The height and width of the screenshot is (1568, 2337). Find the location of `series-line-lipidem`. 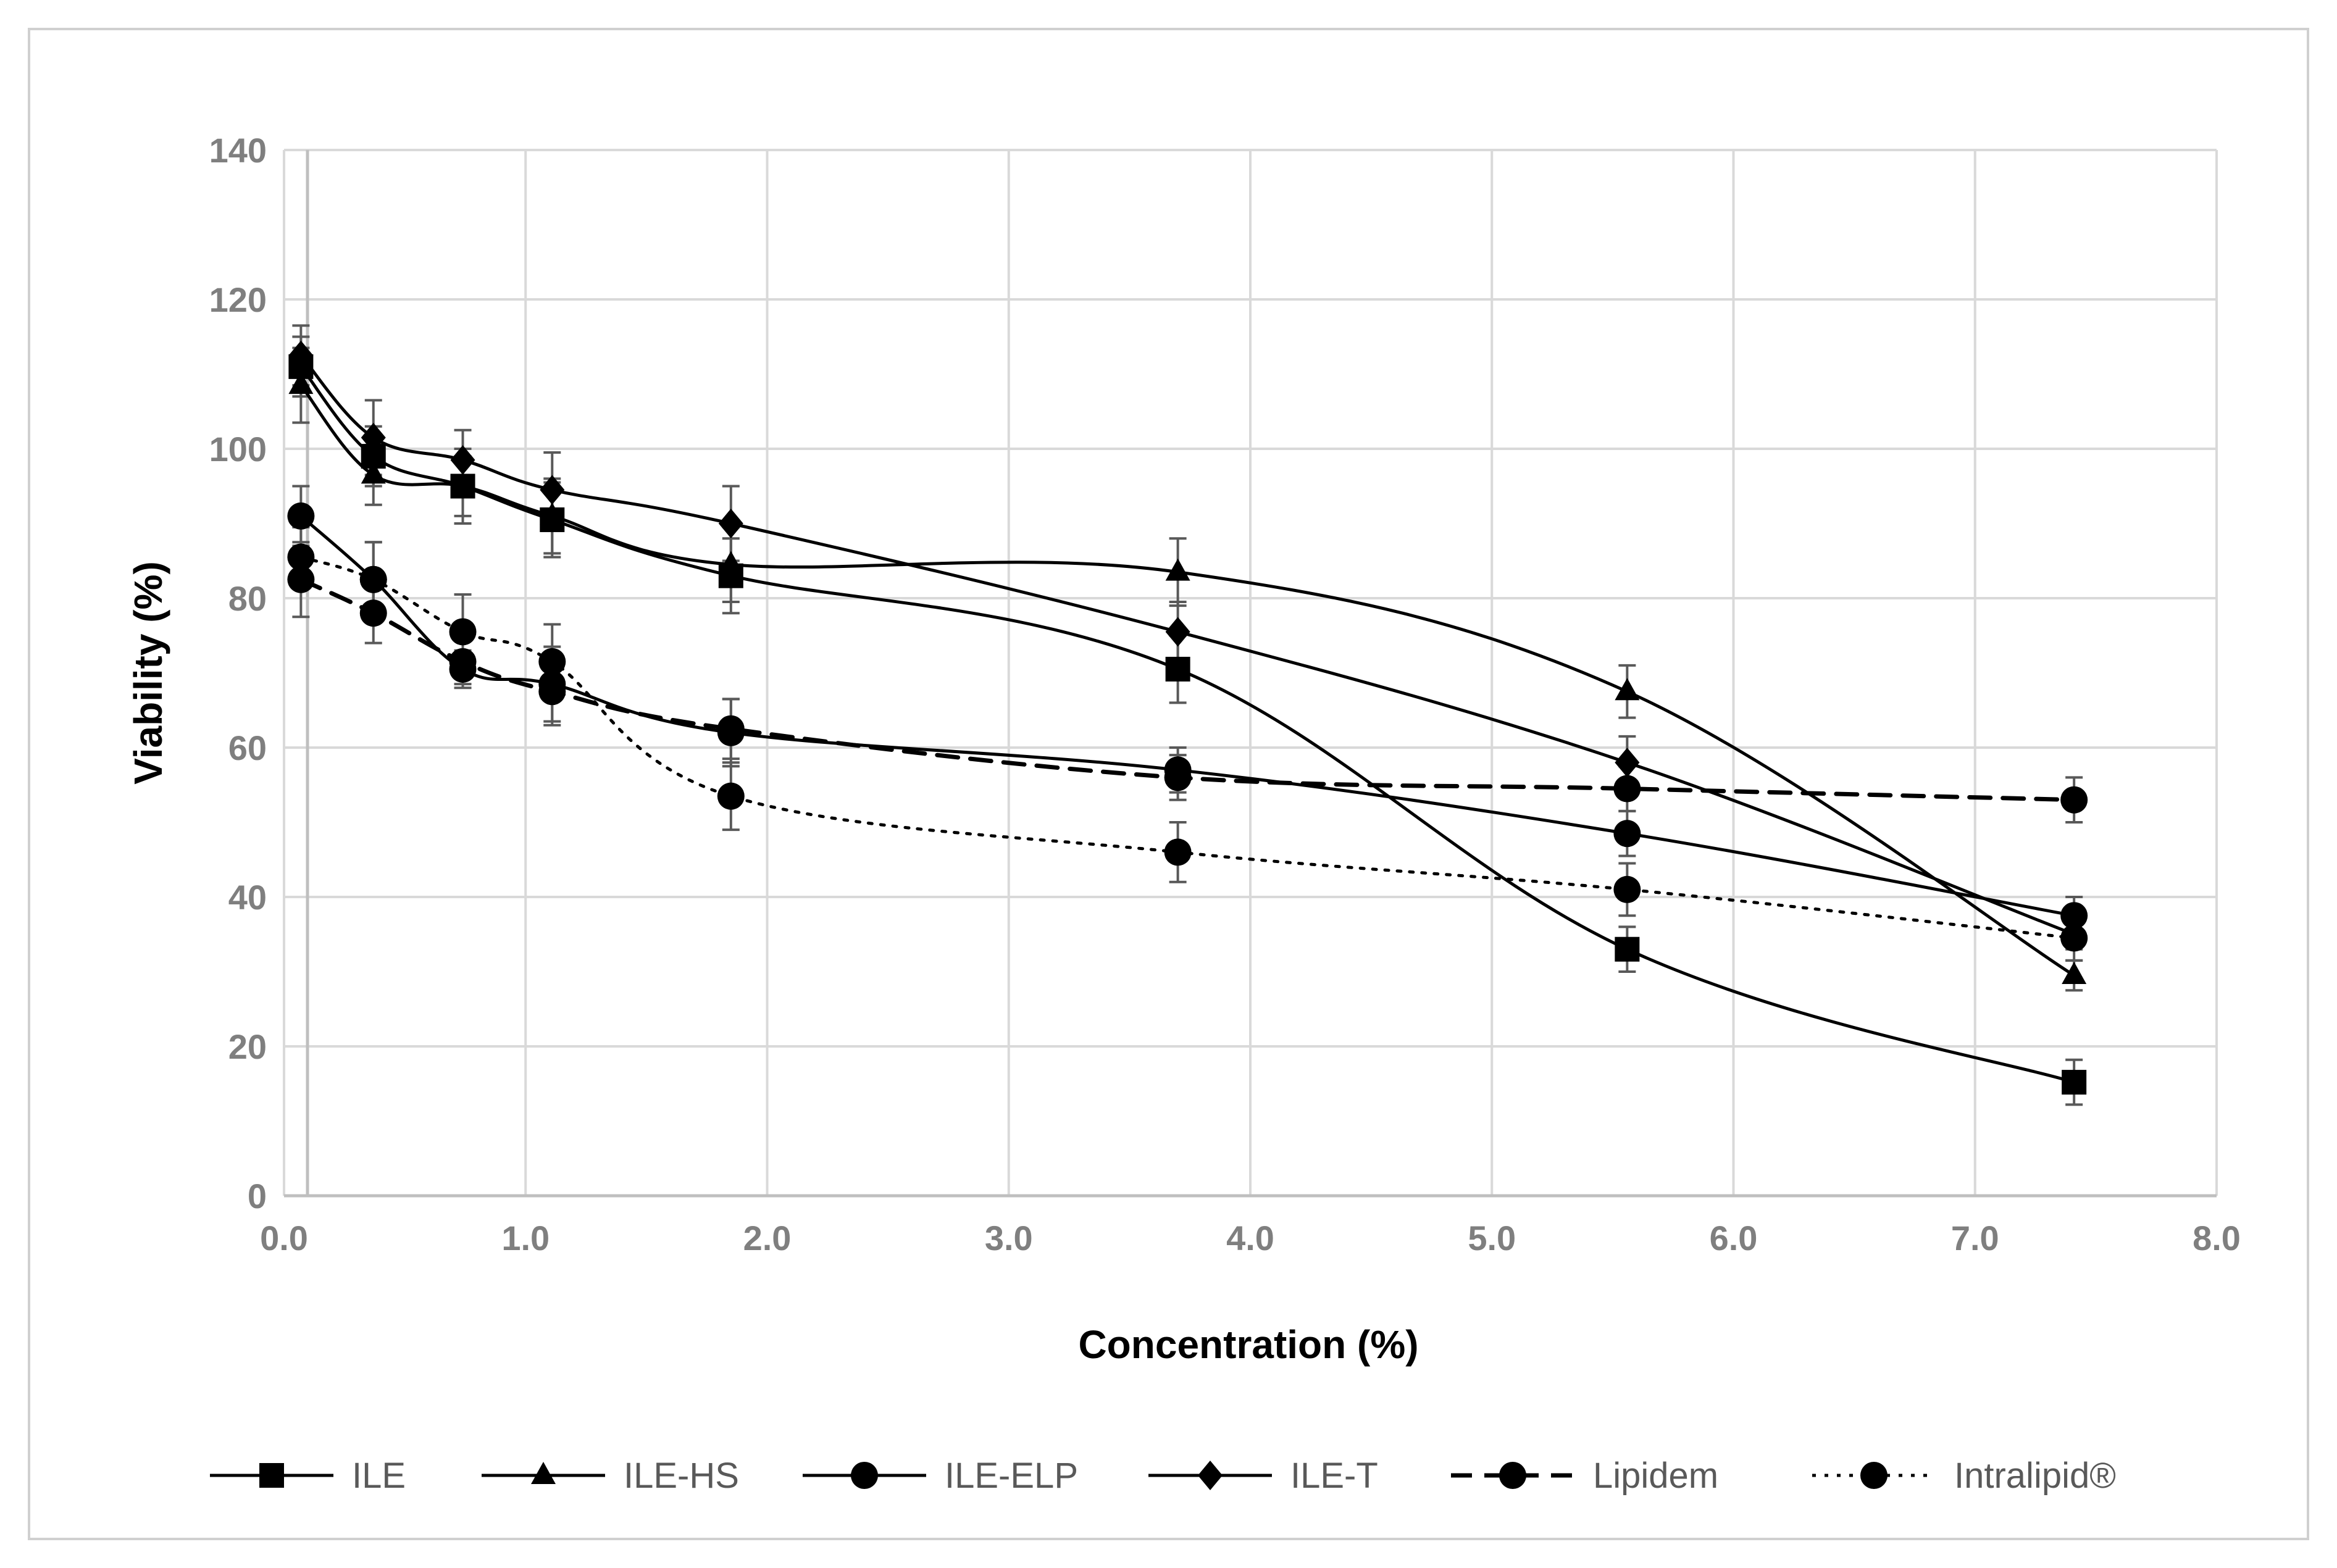

series-line-lipidem is located at coordinates (1187, 690).